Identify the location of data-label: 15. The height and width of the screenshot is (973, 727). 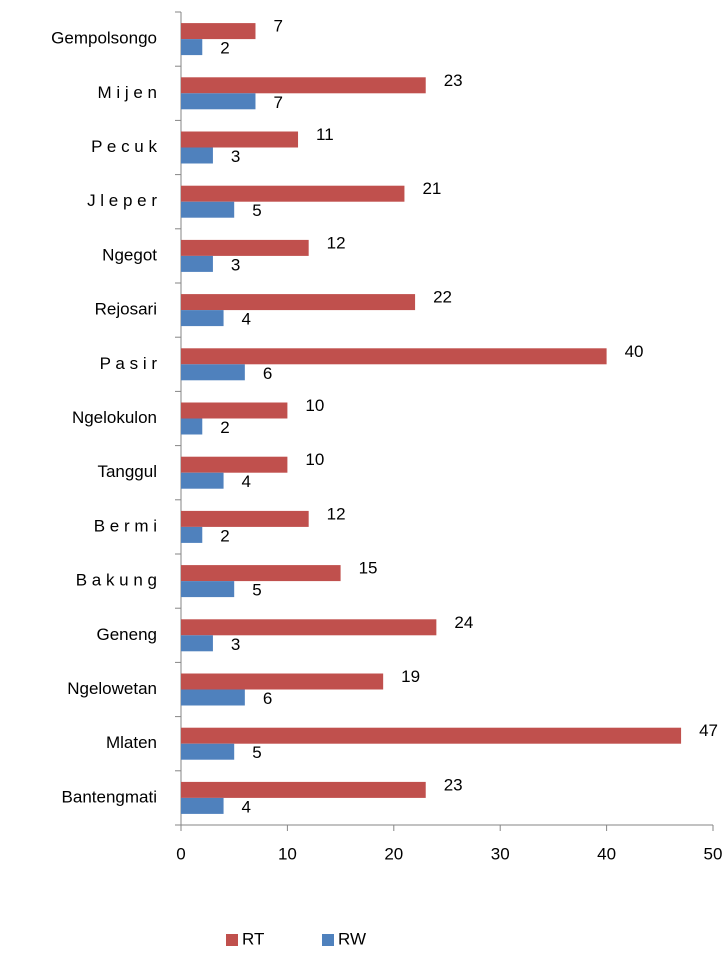
(368, 568).